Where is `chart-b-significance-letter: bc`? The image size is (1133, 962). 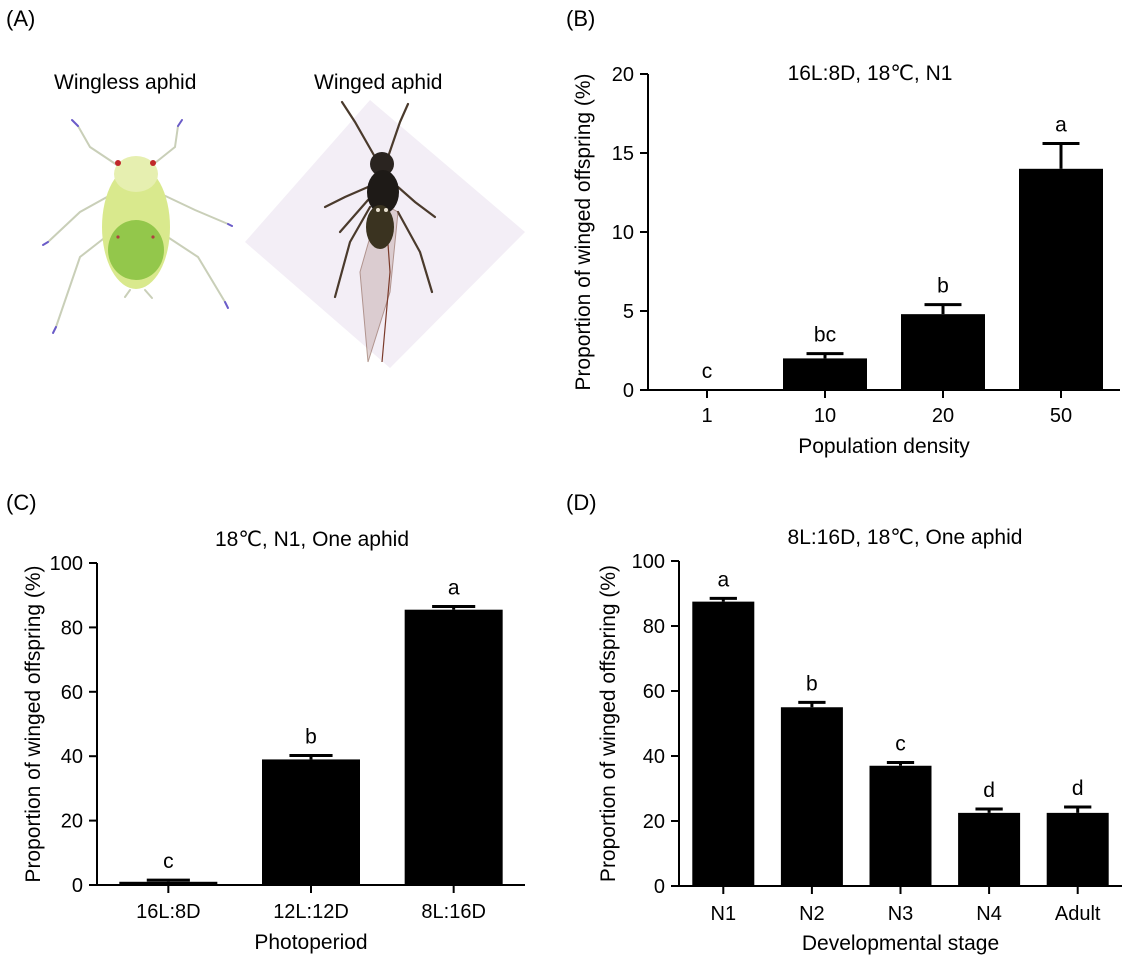
chart-b-significance-letter: bc is located at coordinates (825, 335).